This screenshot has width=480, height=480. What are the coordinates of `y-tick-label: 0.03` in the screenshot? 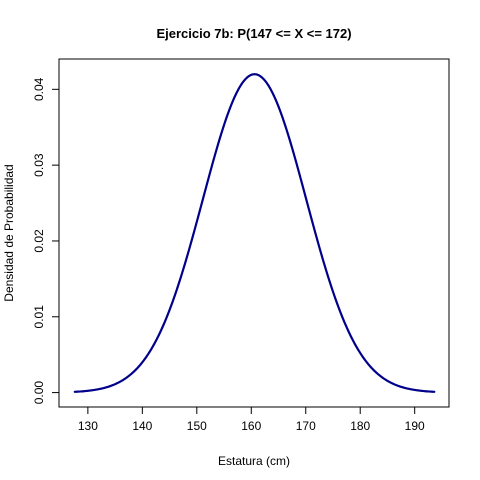 It's located at (39, 165).